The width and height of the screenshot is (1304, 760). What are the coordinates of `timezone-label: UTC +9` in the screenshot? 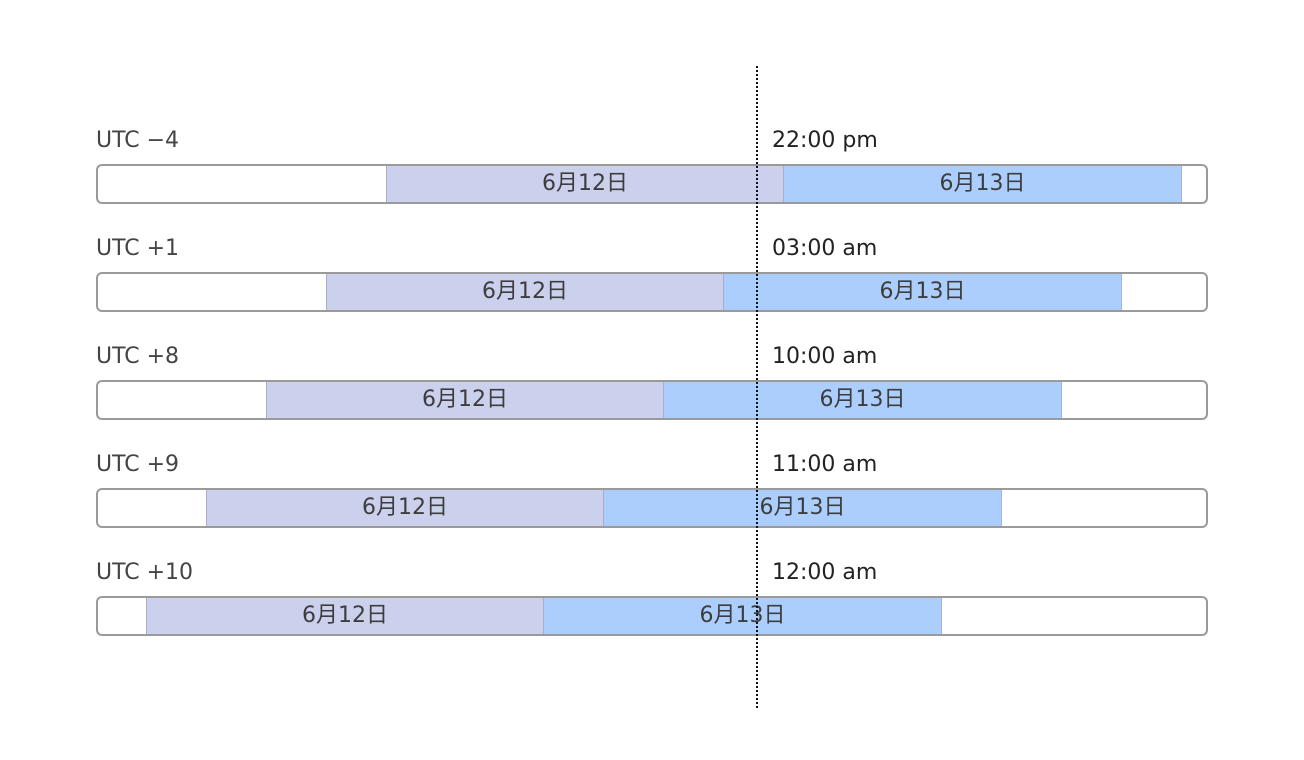 It's located at (138, 464).